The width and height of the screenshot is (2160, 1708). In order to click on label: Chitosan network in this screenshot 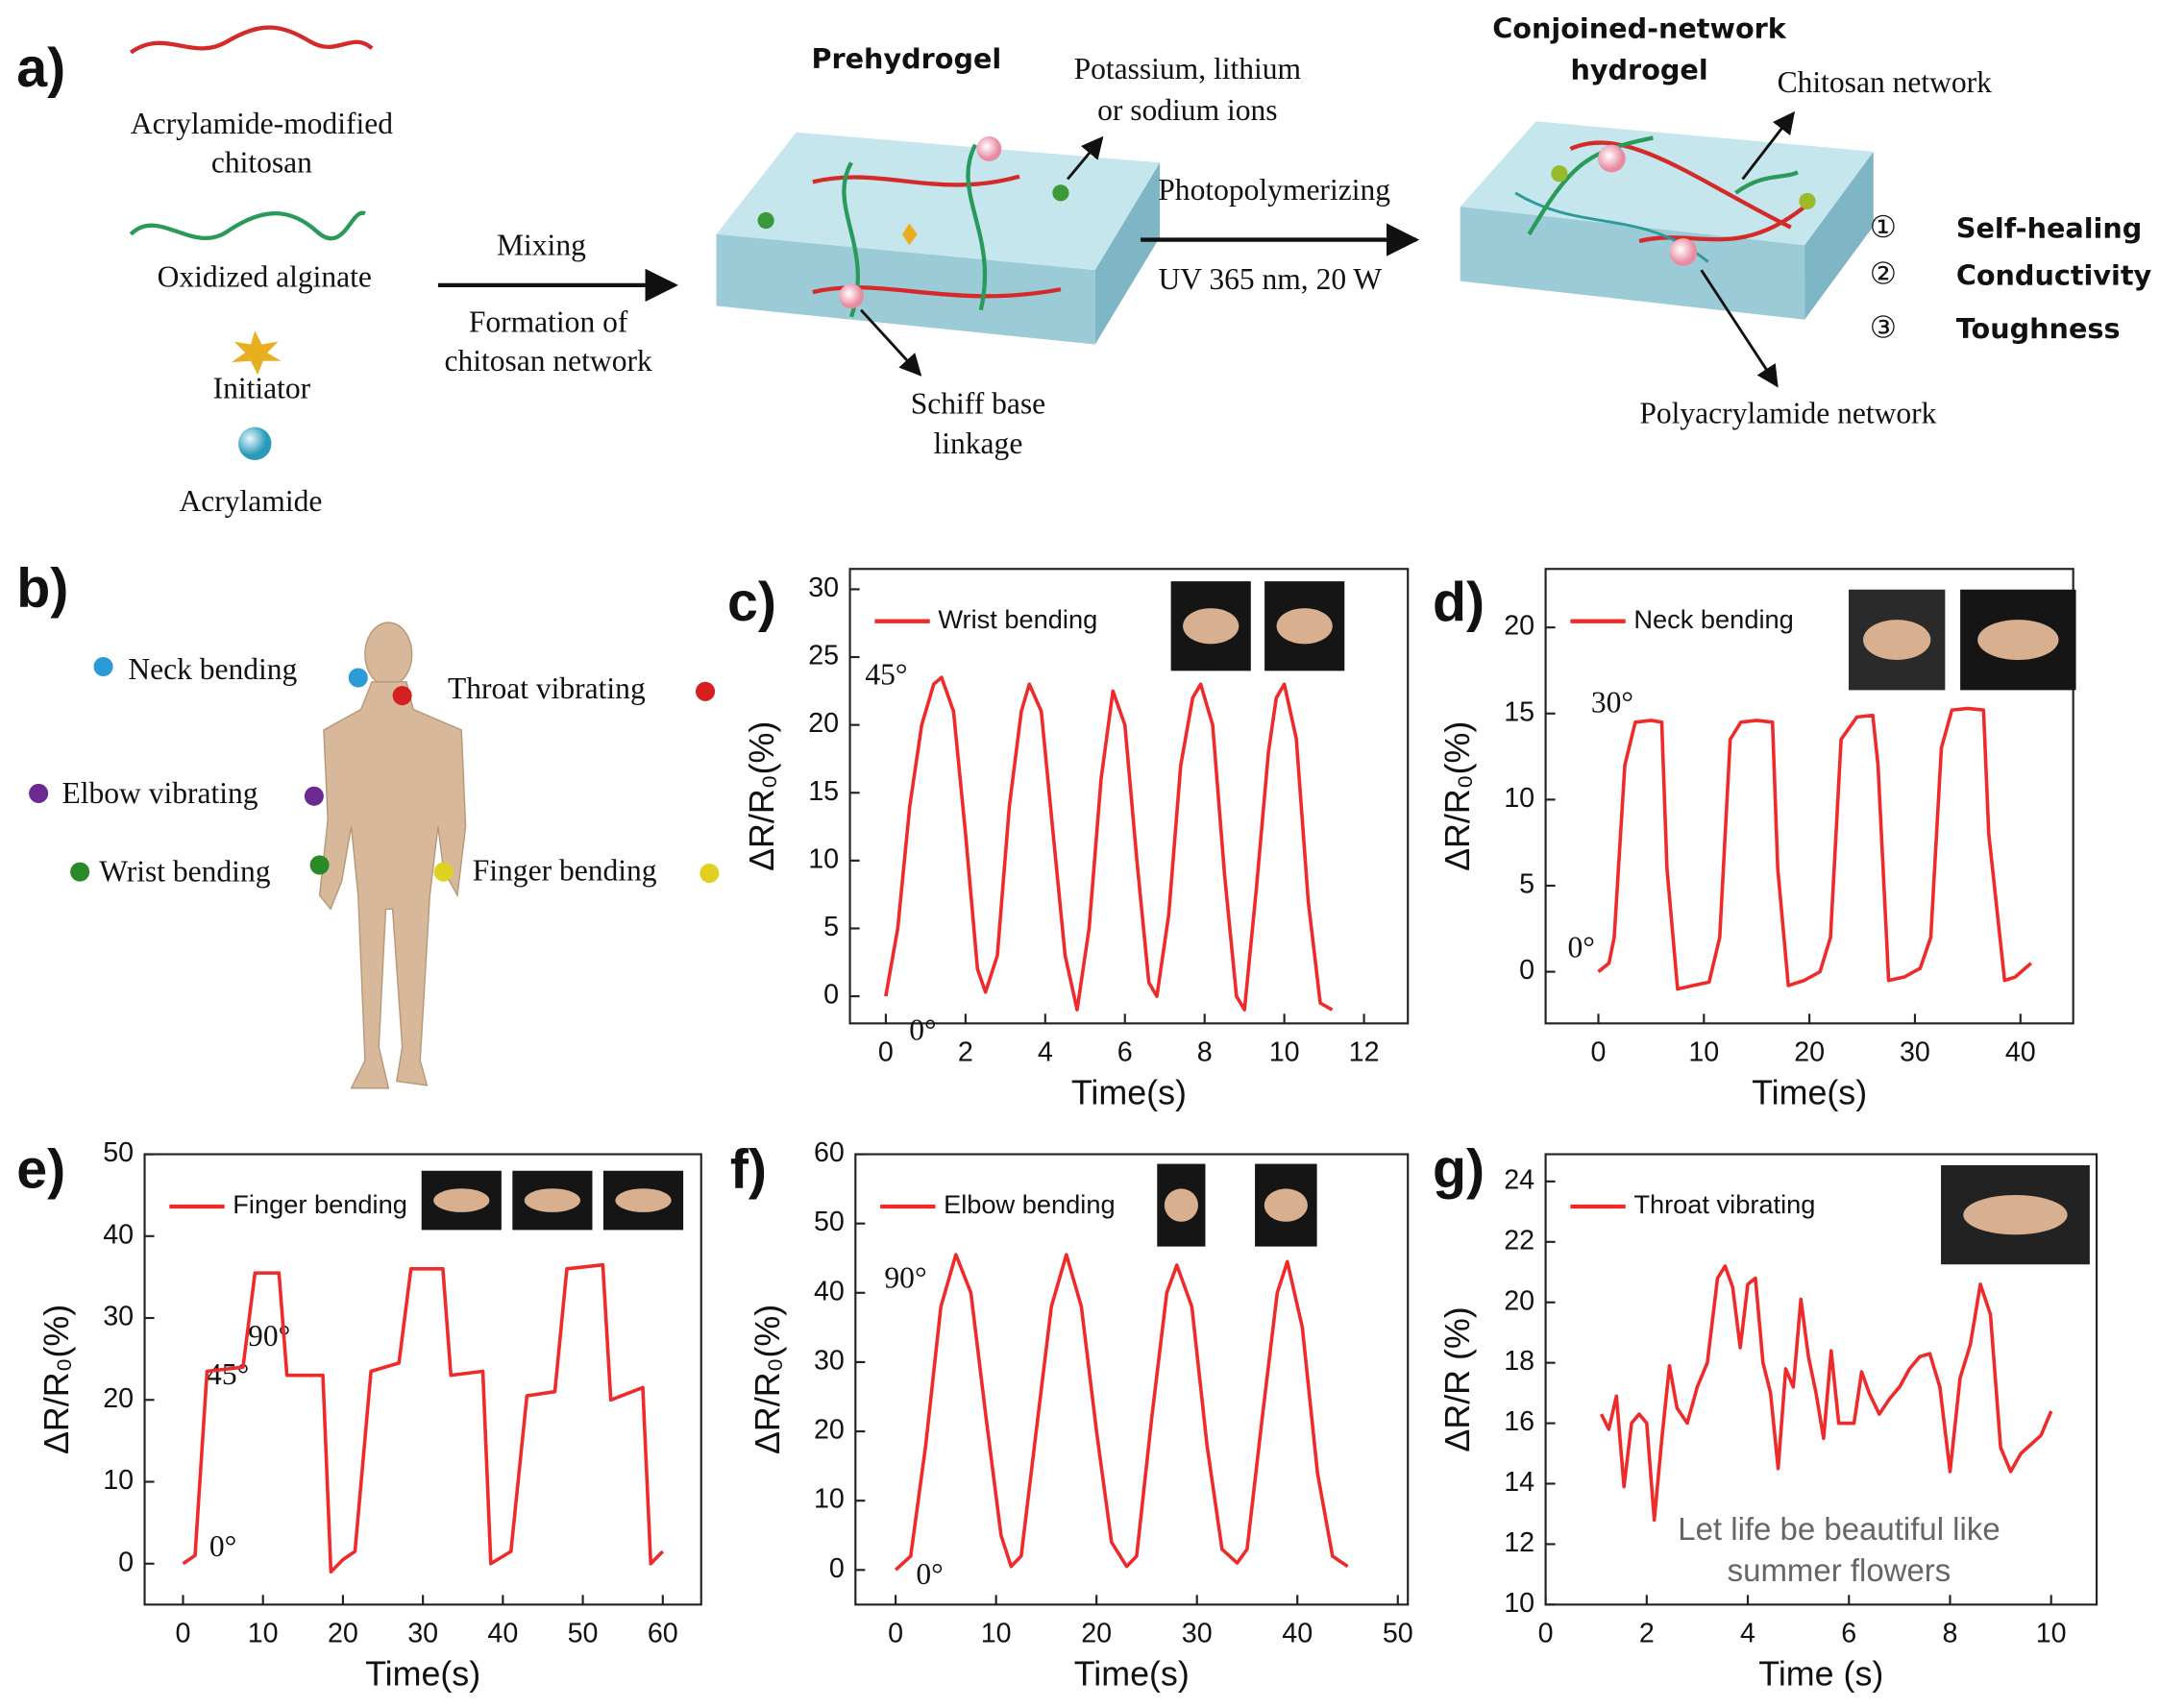, I will do `click(1885, 82)`.